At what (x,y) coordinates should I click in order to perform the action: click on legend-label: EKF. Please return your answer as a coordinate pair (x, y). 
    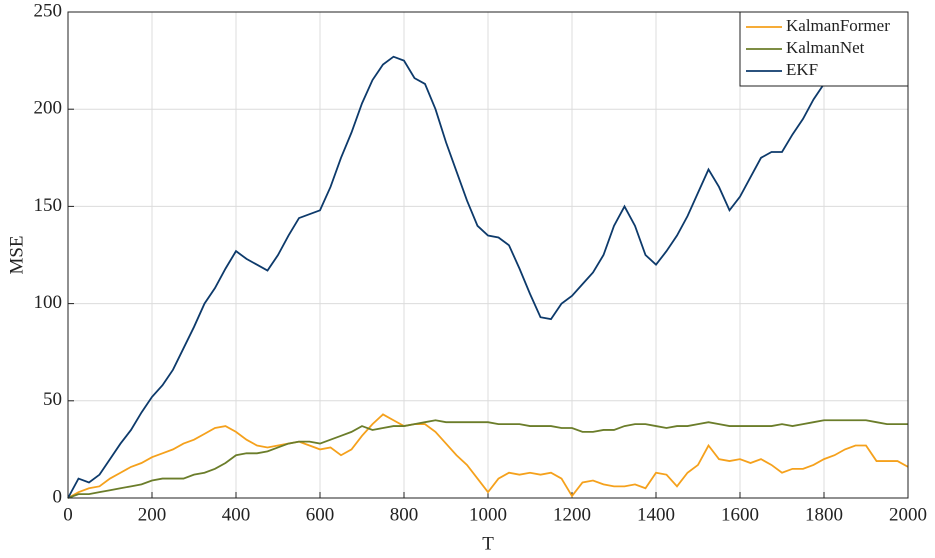
    Looking at the image, I should click on (802, 69).